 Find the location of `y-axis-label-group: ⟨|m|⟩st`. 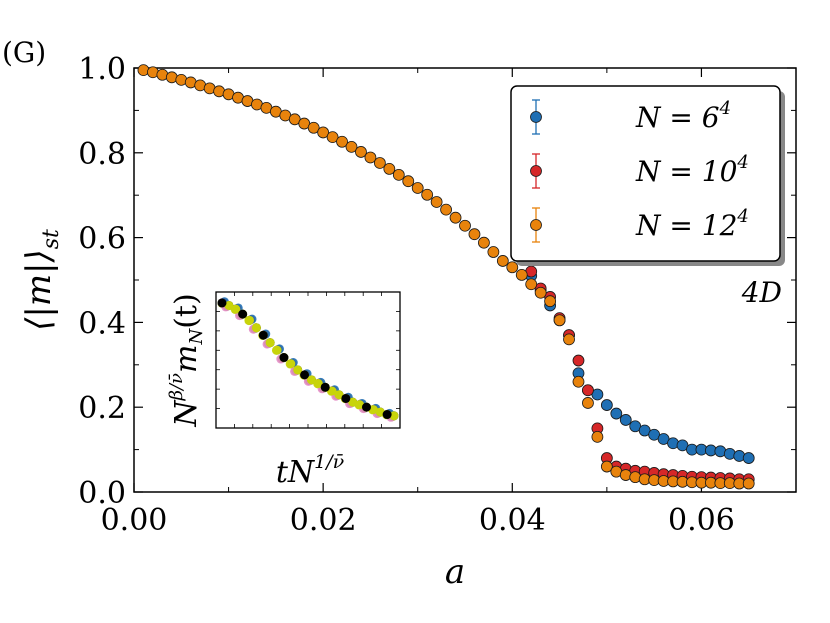

y-axis-label-group: ⟨|m|⟩st is located at coordinates (41, 280).